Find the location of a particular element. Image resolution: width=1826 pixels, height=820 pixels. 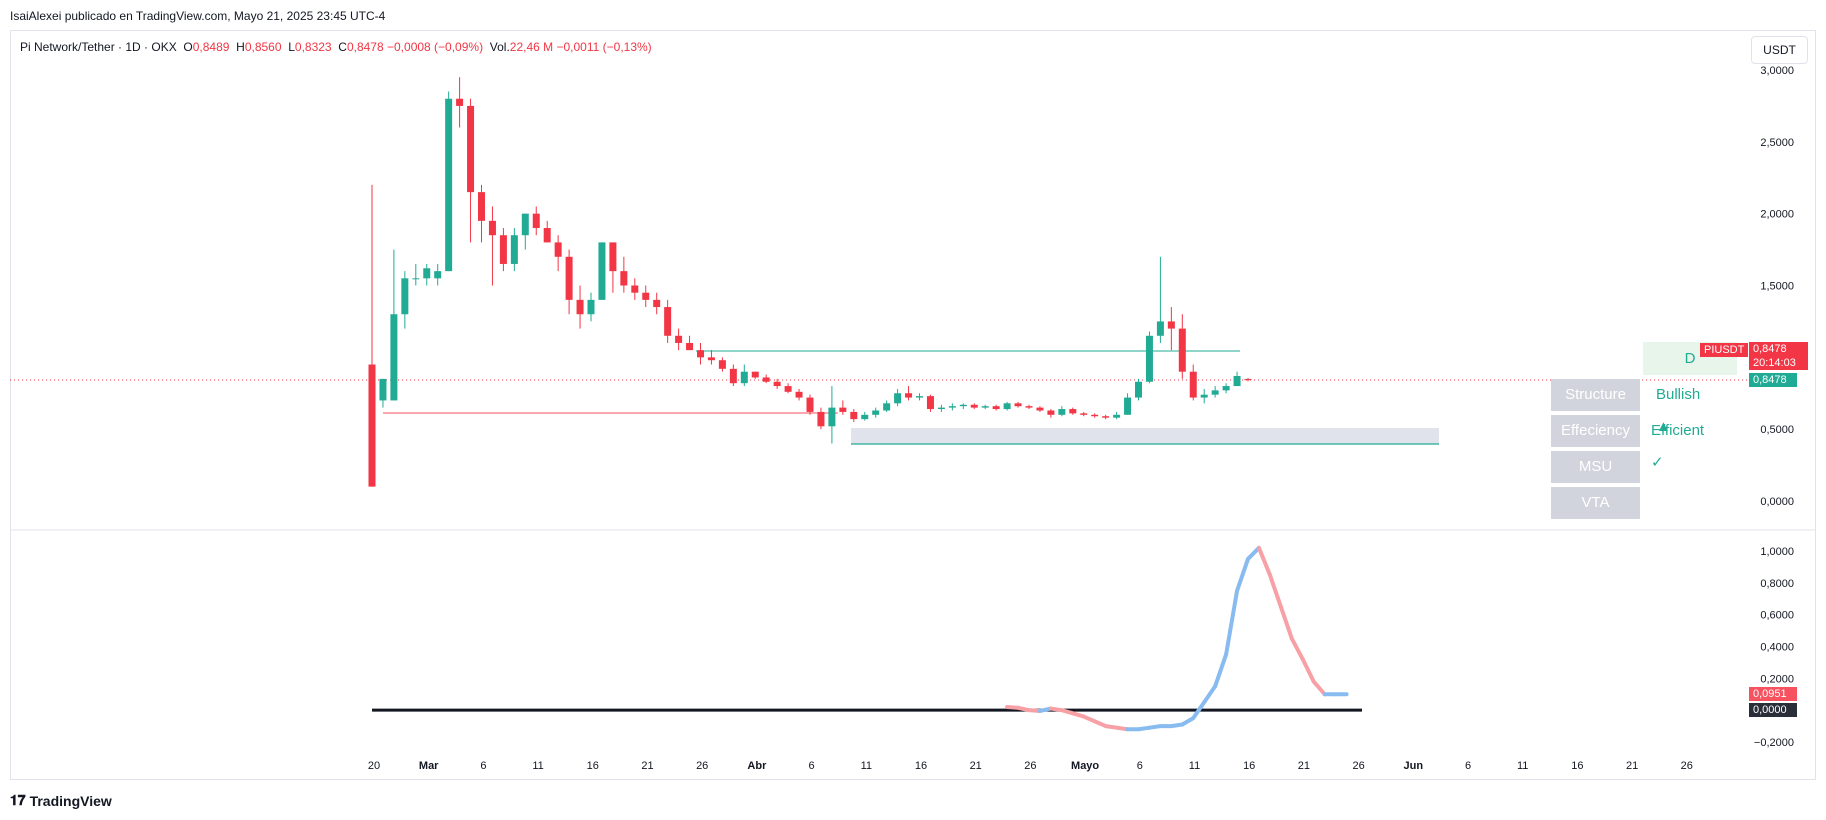

osc-tick-label: 1,0000 is located at coordinates (1777, 552).